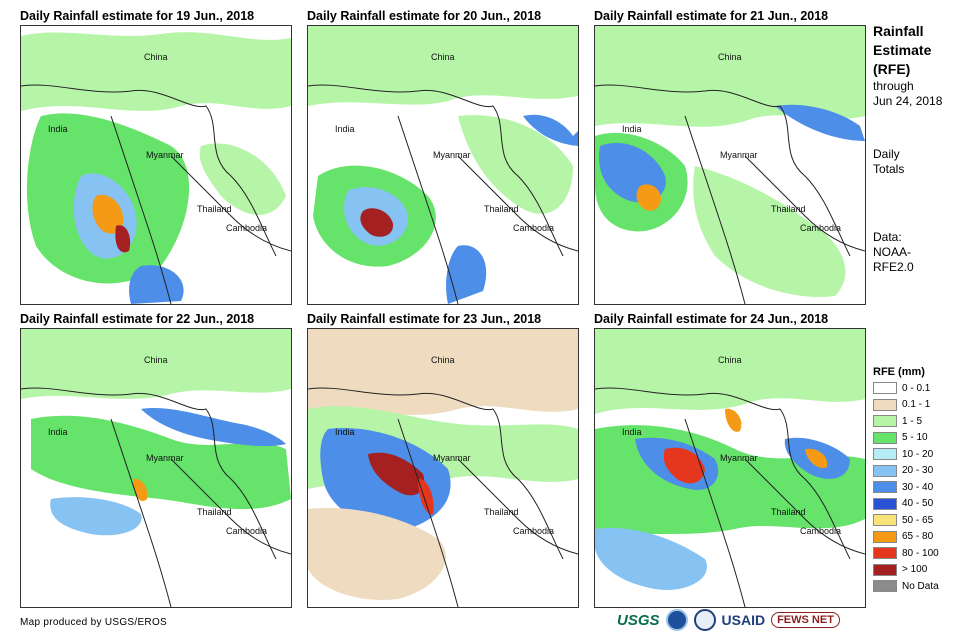 Image resolution: width=967 pixels, height=639 pixels. Describe the element at coordinates (94, 622) in the screenshot. I see `map-credit: Map produced by USGS/EROS` at that location.